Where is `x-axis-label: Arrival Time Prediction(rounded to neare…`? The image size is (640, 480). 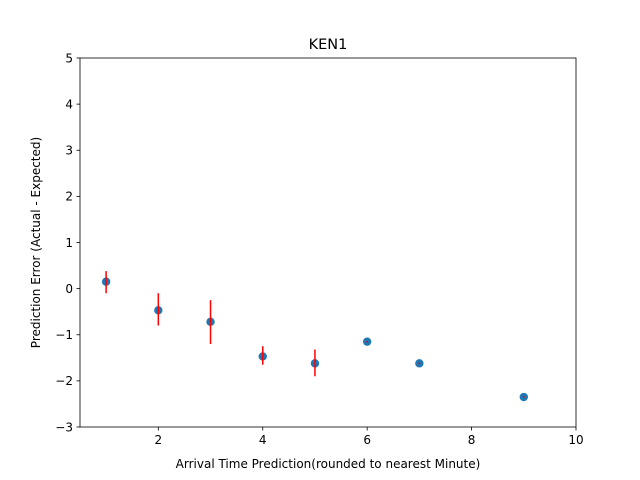
x-axis-label: Arrival Time Prediction(rounded to neare… is located at coordinates (328, 464).